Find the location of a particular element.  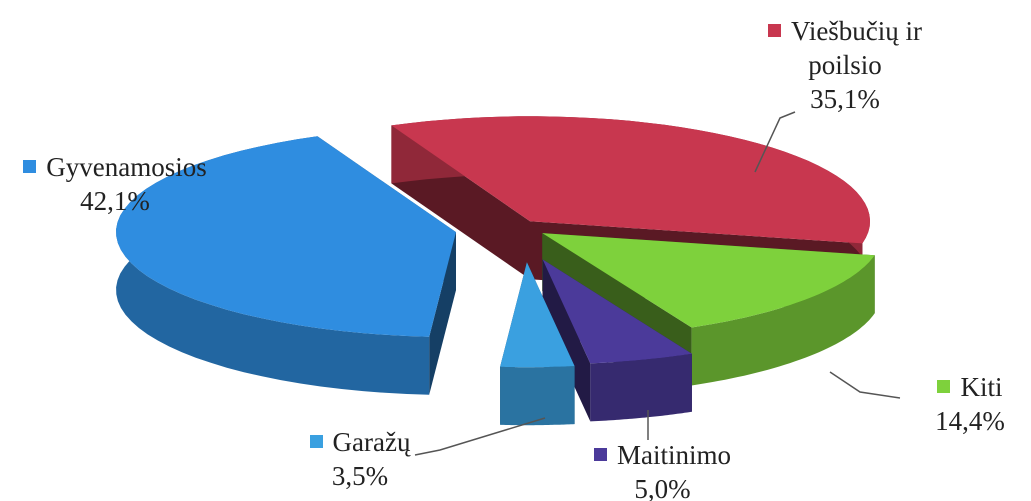

slice-label: Viešbučių ir poilsio 35,1% is located at coordinates (845, 65).